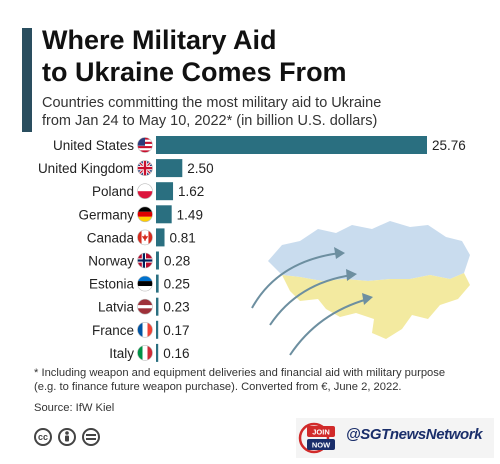  I want to click on ukraine-map-north, so click(369, 251).